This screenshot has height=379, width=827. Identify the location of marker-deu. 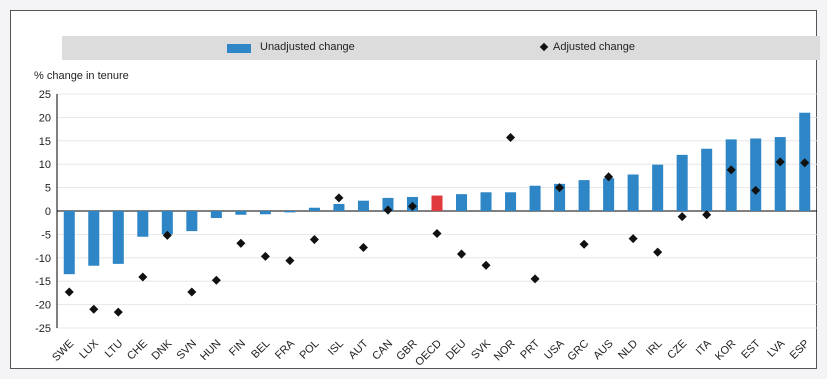
(461, 254).